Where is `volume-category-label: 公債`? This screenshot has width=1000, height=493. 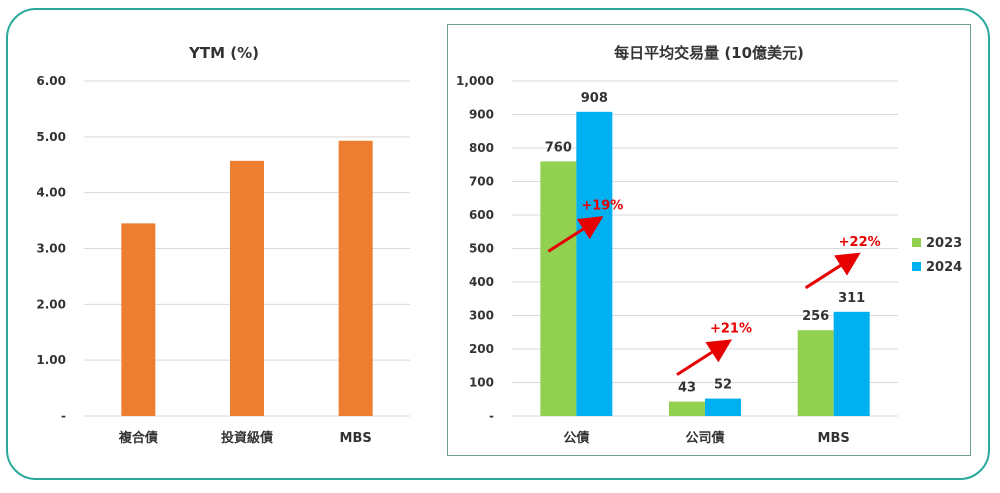
volume-category-label: 公債 is located at coordinates (576, 438).